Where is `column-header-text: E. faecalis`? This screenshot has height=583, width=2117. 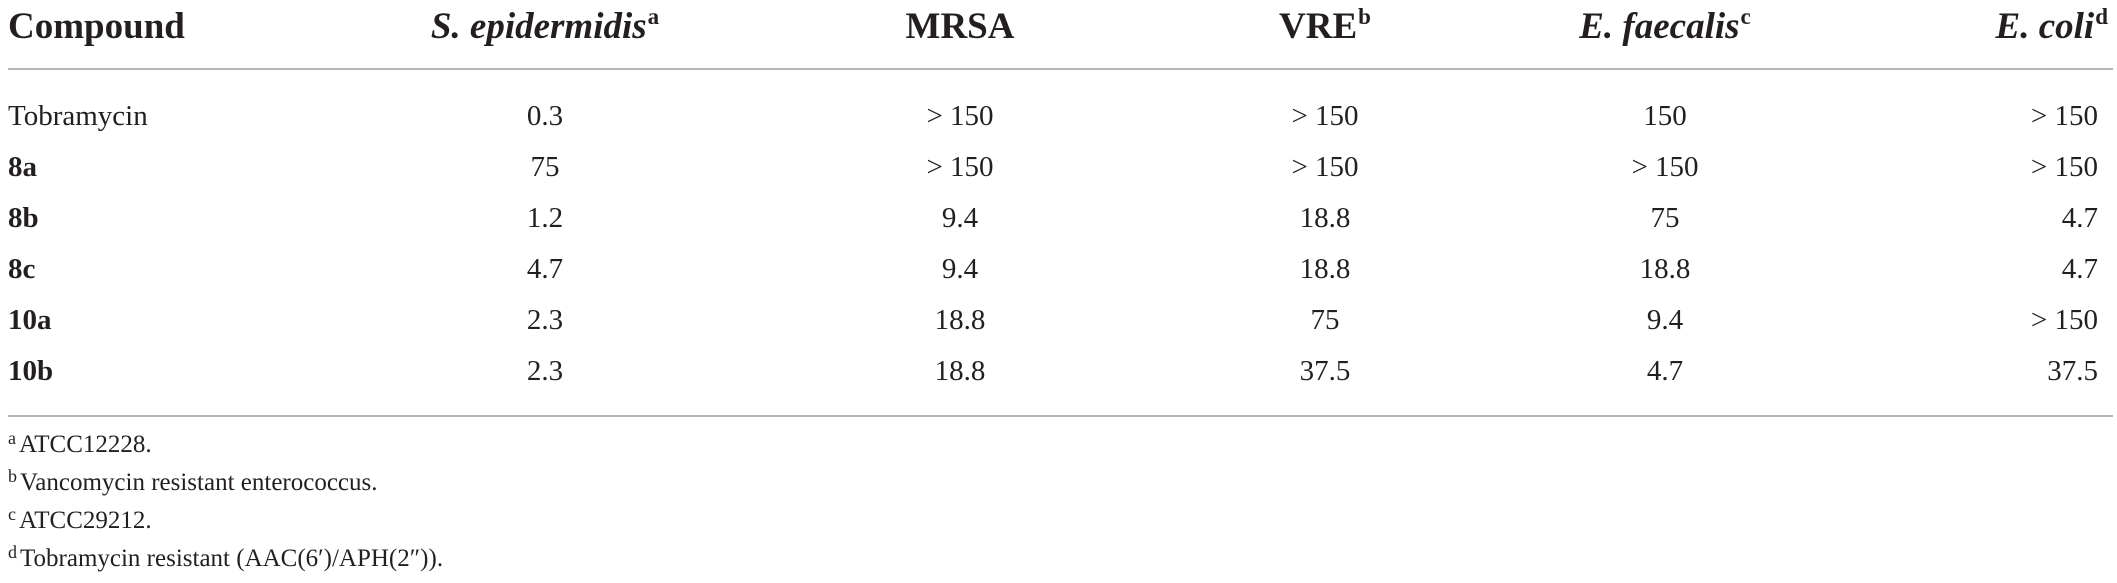 column-header-text: E. faecalis is located at coordinates (1659, 26).